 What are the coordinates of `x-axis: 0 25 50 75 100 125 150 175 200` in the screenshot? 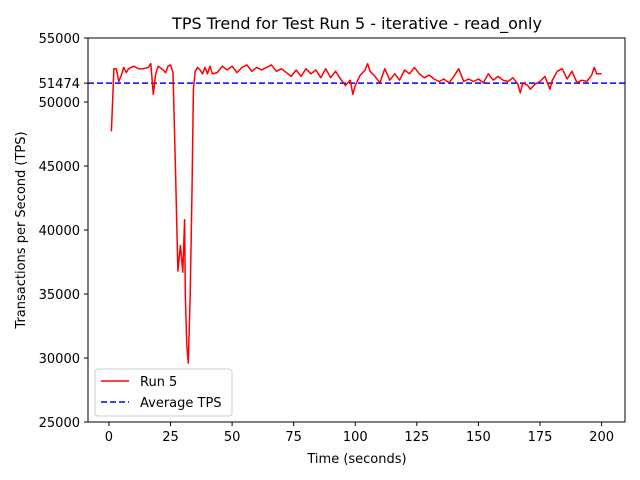 It's located at (359, 433).